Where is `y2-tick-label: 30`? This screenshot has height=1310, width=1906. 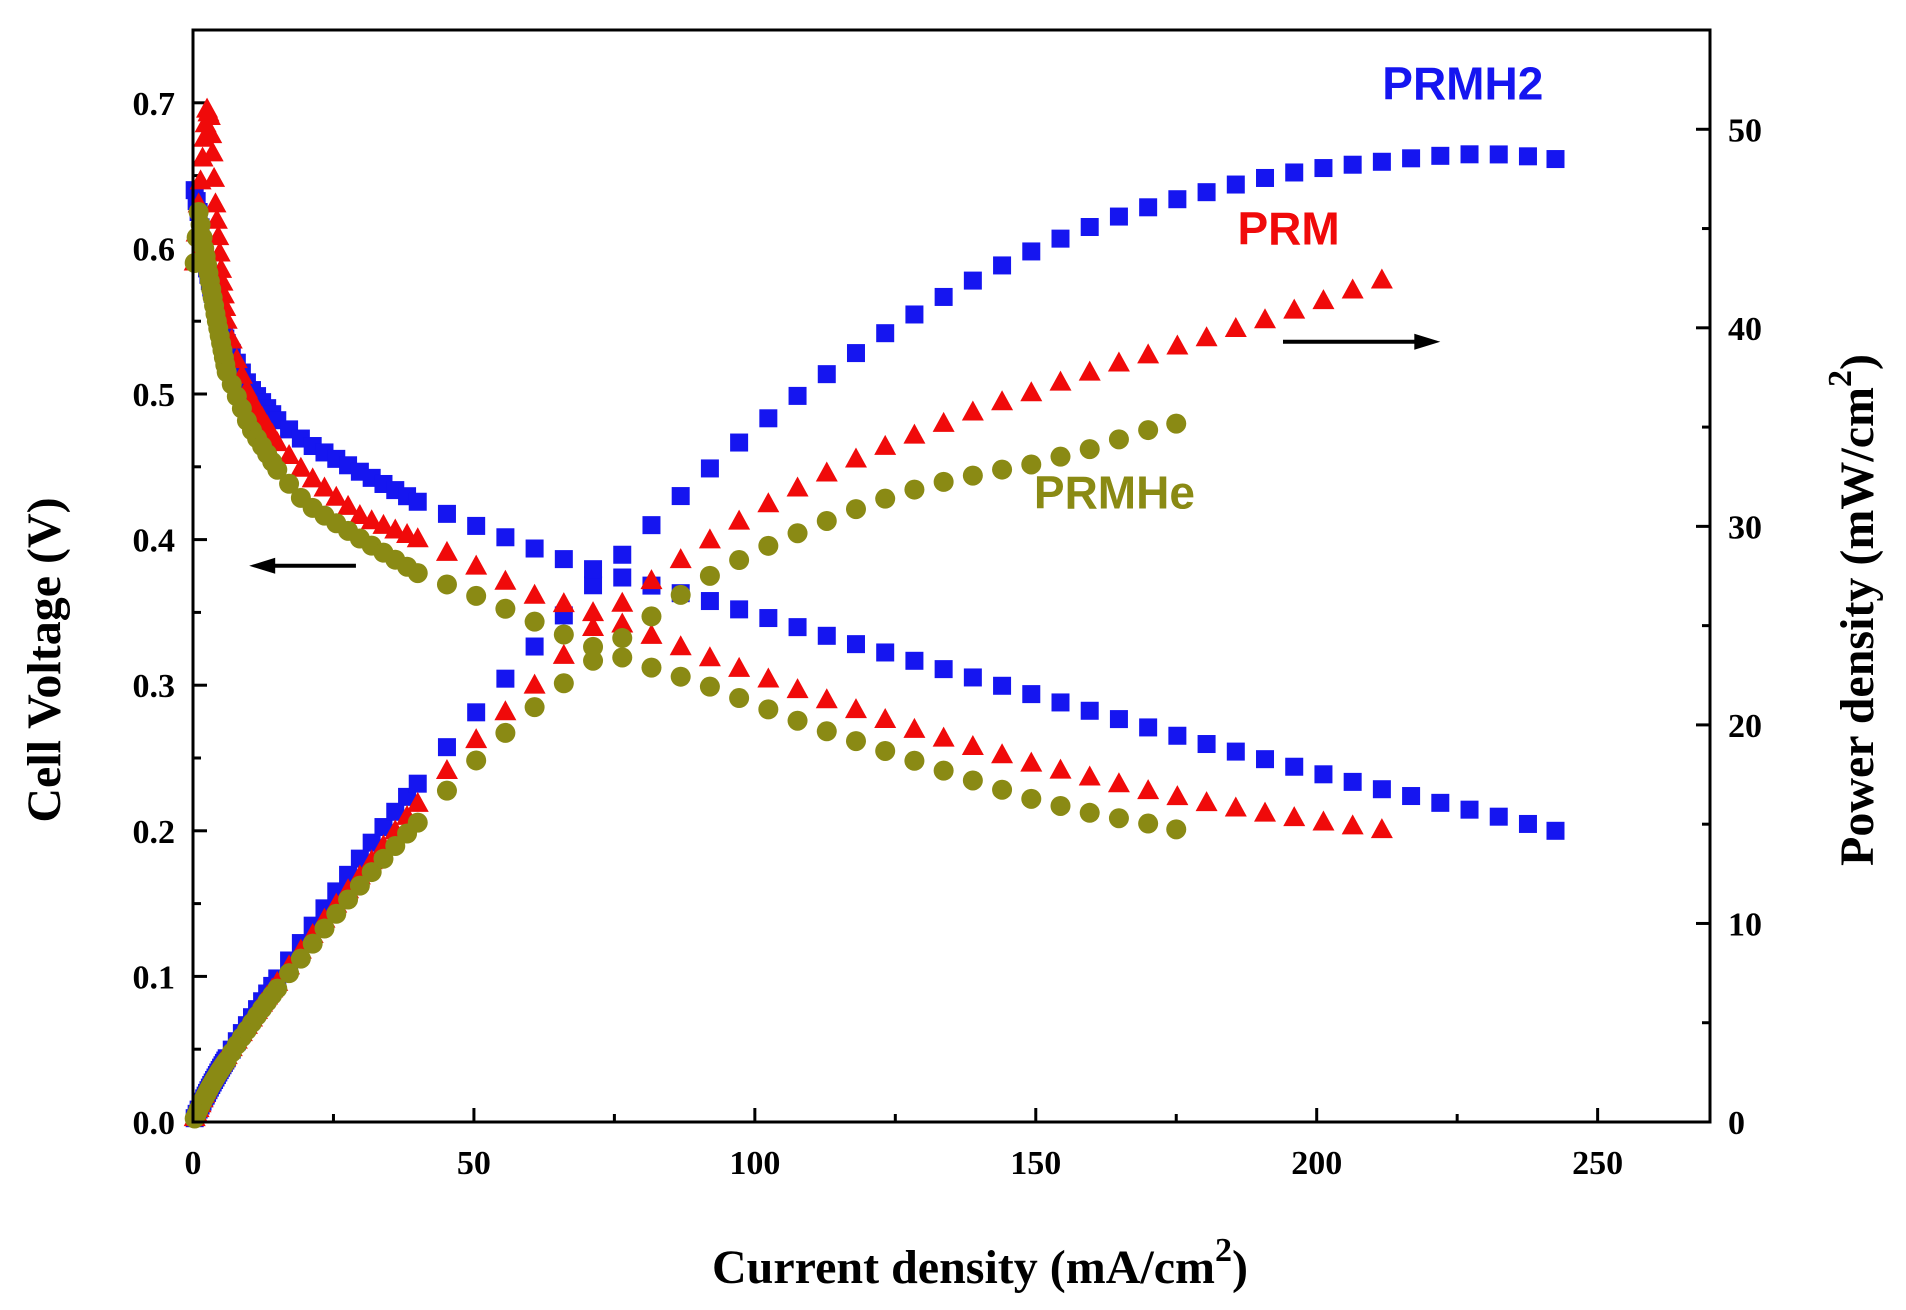
y2-tick-label: 30 is located at coordinates (1745, 527).